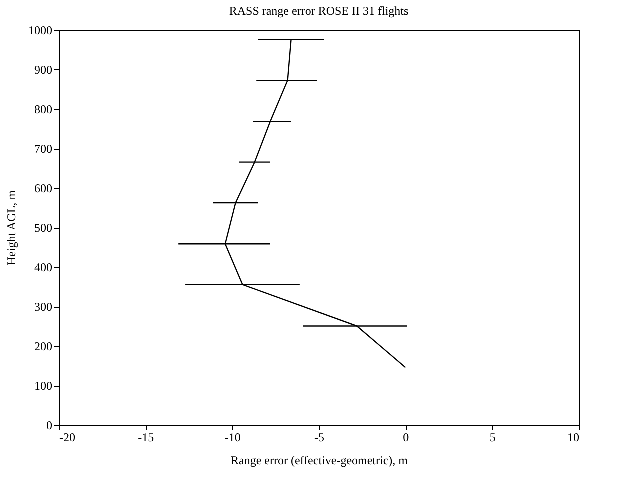  Describe the element at coordinates (146, 437) in the screenshot. I see `x-tick-label: -15` at that location.